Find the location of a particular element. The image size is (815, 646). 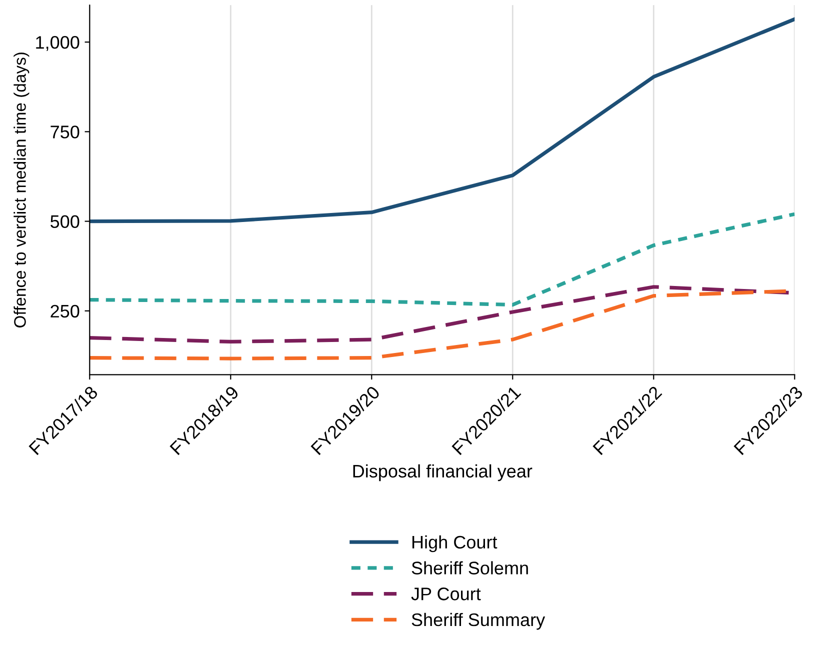

x-axis-title: Disposal financial year is located at coordinates (442, 473).